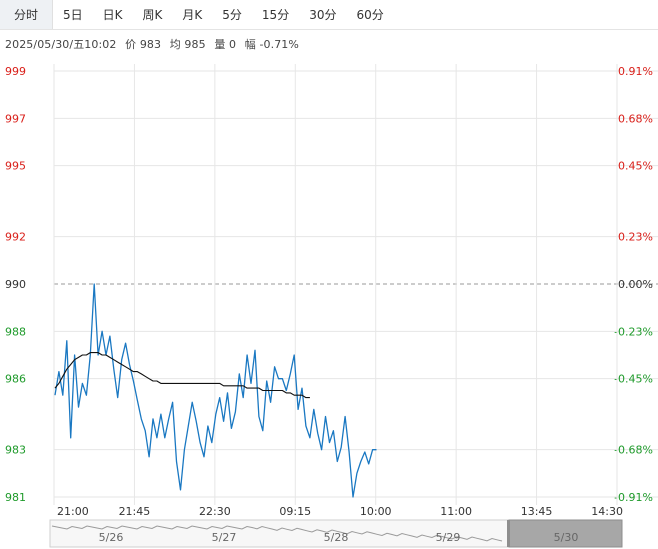  What do you see at coordinates (635, 118) in the screenshot?
I see `y-tick-pct: 0.68%` at bounding box center [635, 118].